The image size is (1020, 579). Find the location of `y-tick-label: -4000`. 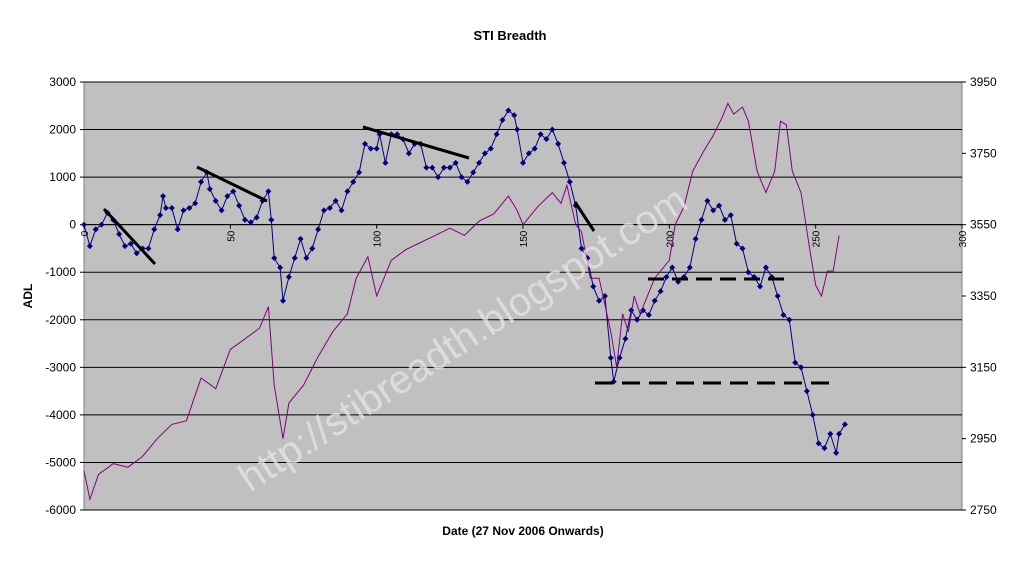

y-tick-label: -4000 is located at coordinates (60, 415).